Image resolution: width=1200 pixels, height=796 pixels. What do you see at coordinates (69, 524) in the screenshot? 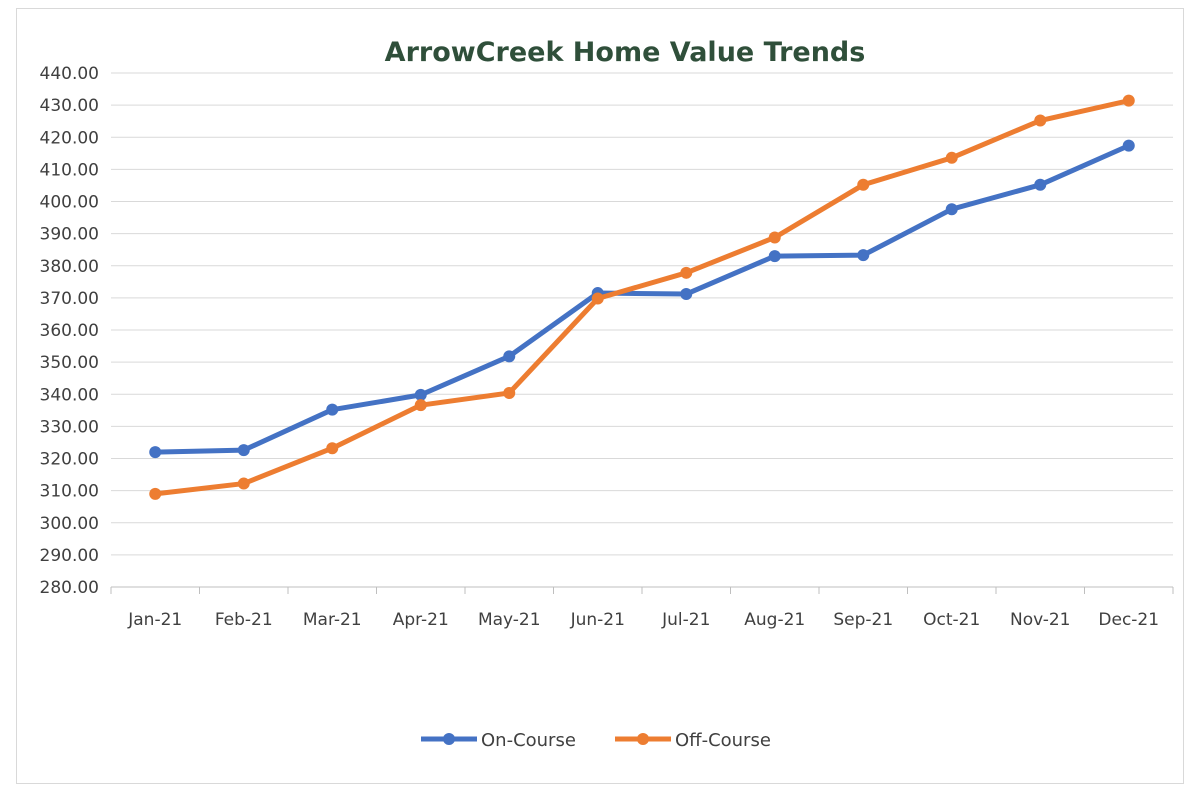
I see `y-tick-label: 300.00` at bounding box center [69, 524].